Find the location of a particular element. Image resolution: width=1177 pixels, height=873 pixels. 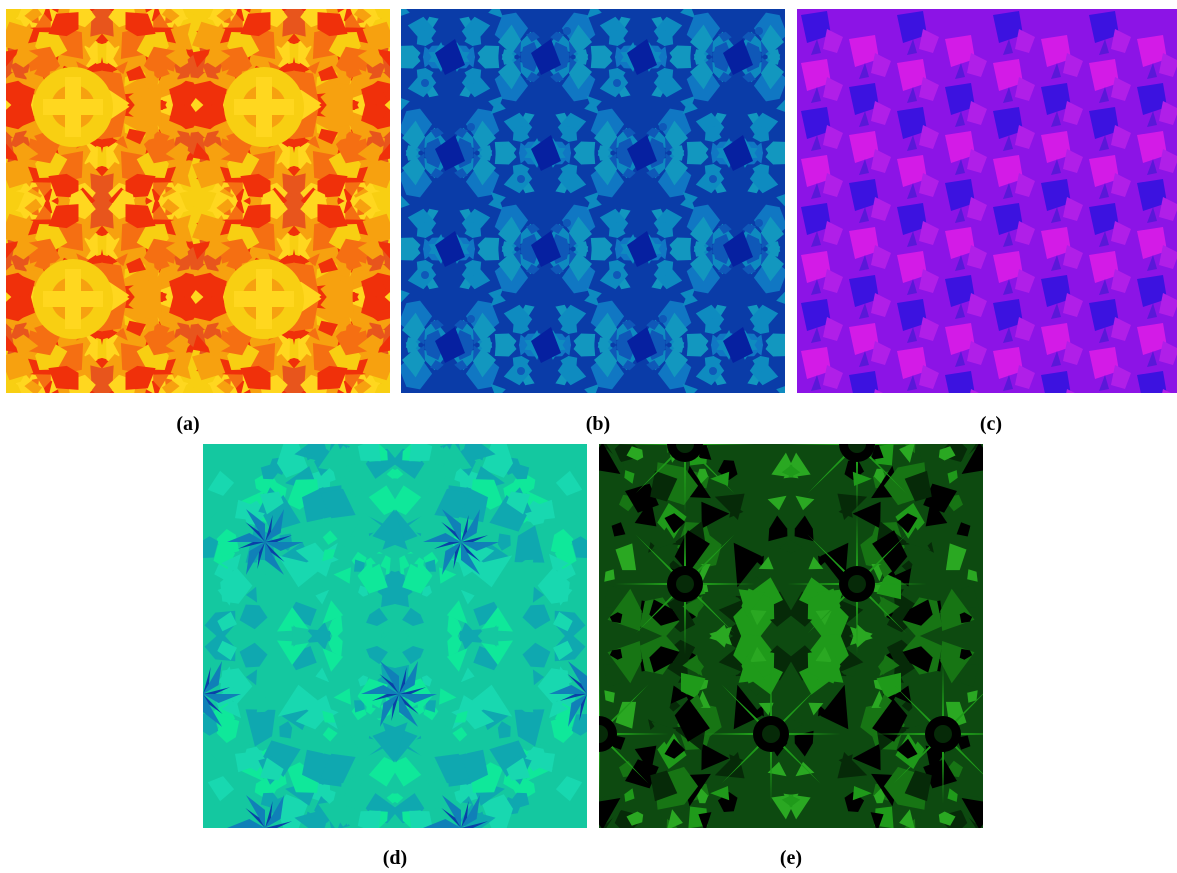

pattern-b-svg is located at coordinates (593, 201).